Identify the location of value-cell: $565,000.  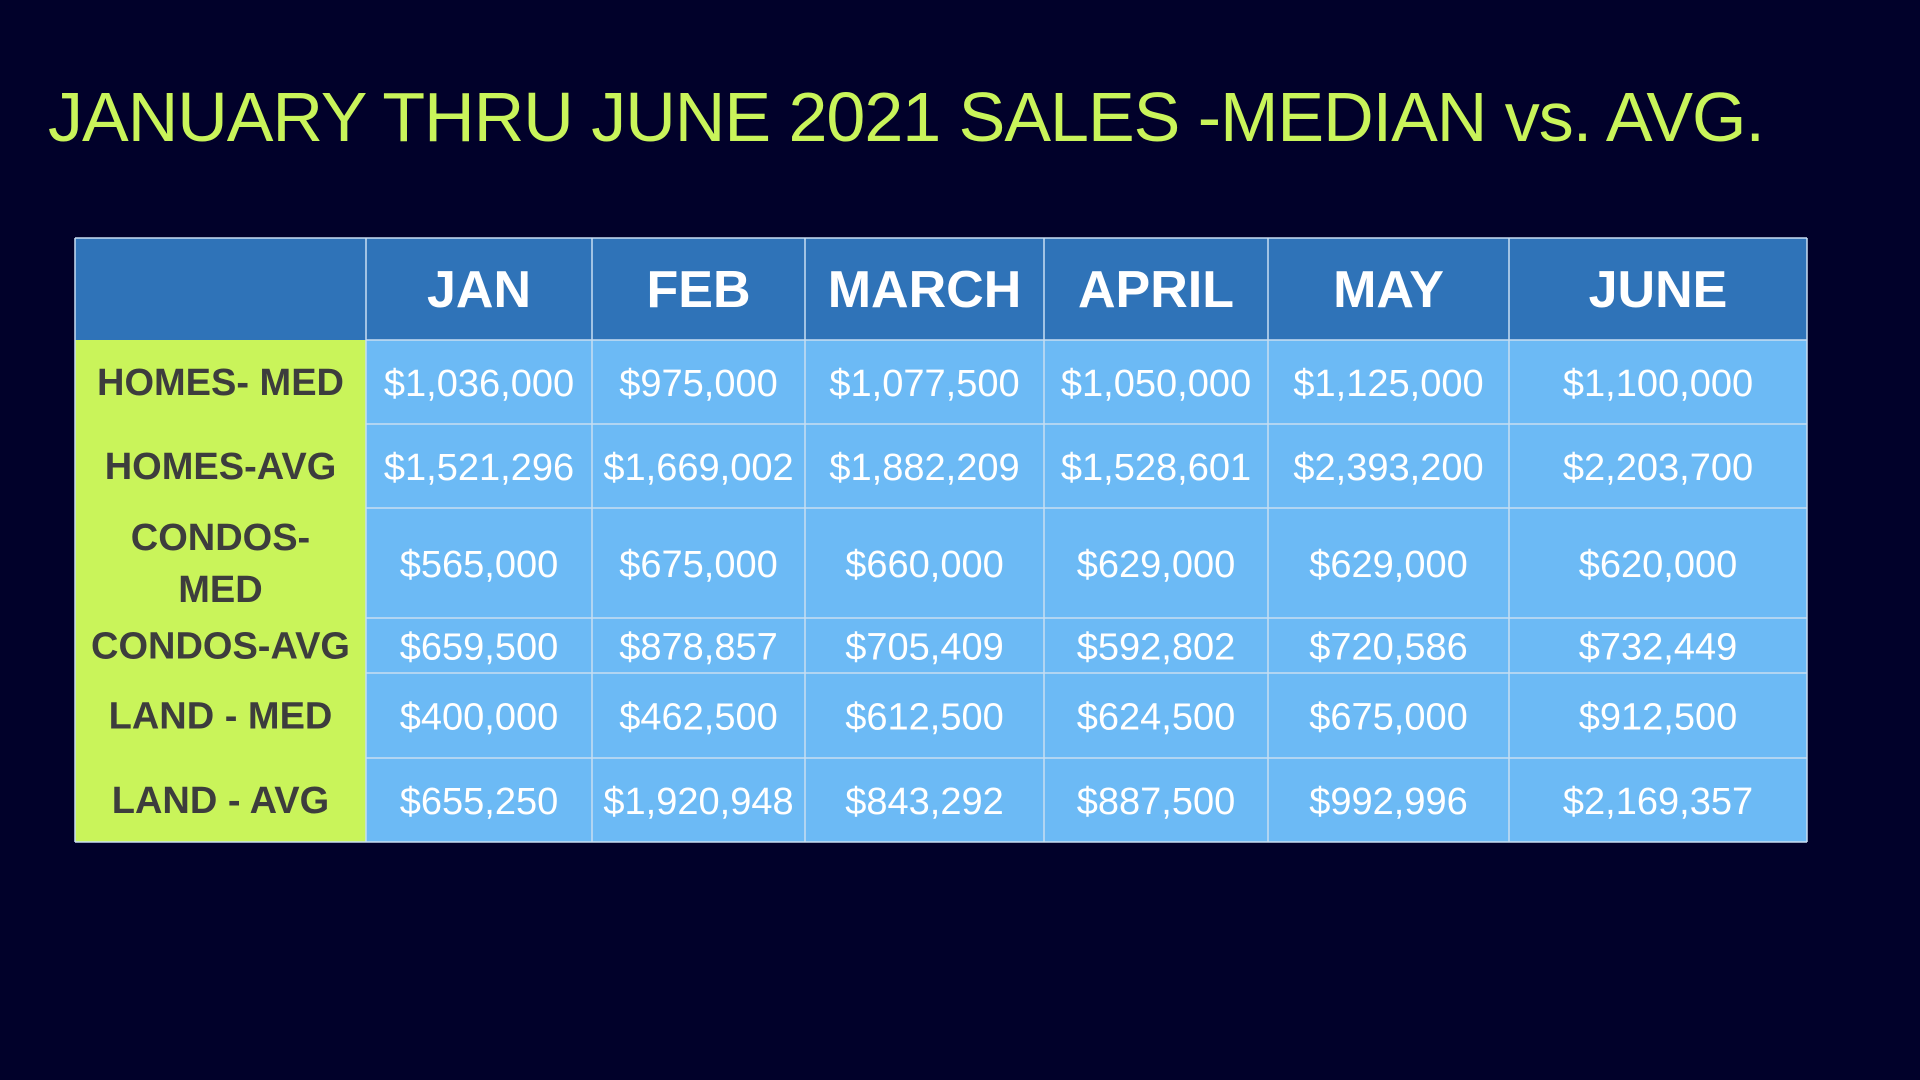
(479, 565).